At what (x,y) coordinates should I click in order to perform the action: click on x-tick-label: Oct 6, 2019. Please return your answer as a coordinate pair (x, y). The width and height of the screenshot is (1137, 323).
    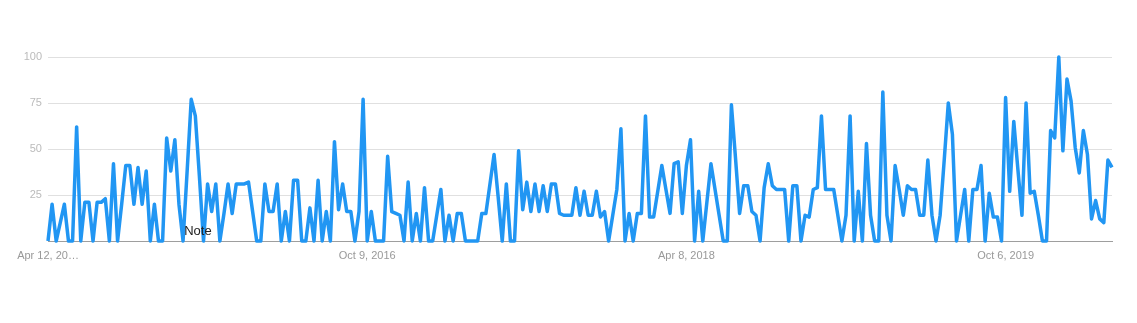
    Looking at the image, I should click on (1006, 254).